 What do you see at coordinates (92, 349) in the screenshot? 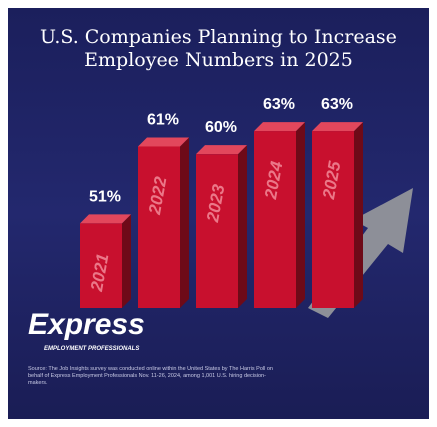
I see `logo-tagline: EMPLOYMENT PROFESSIONALS` at bounding box center [92, 349].